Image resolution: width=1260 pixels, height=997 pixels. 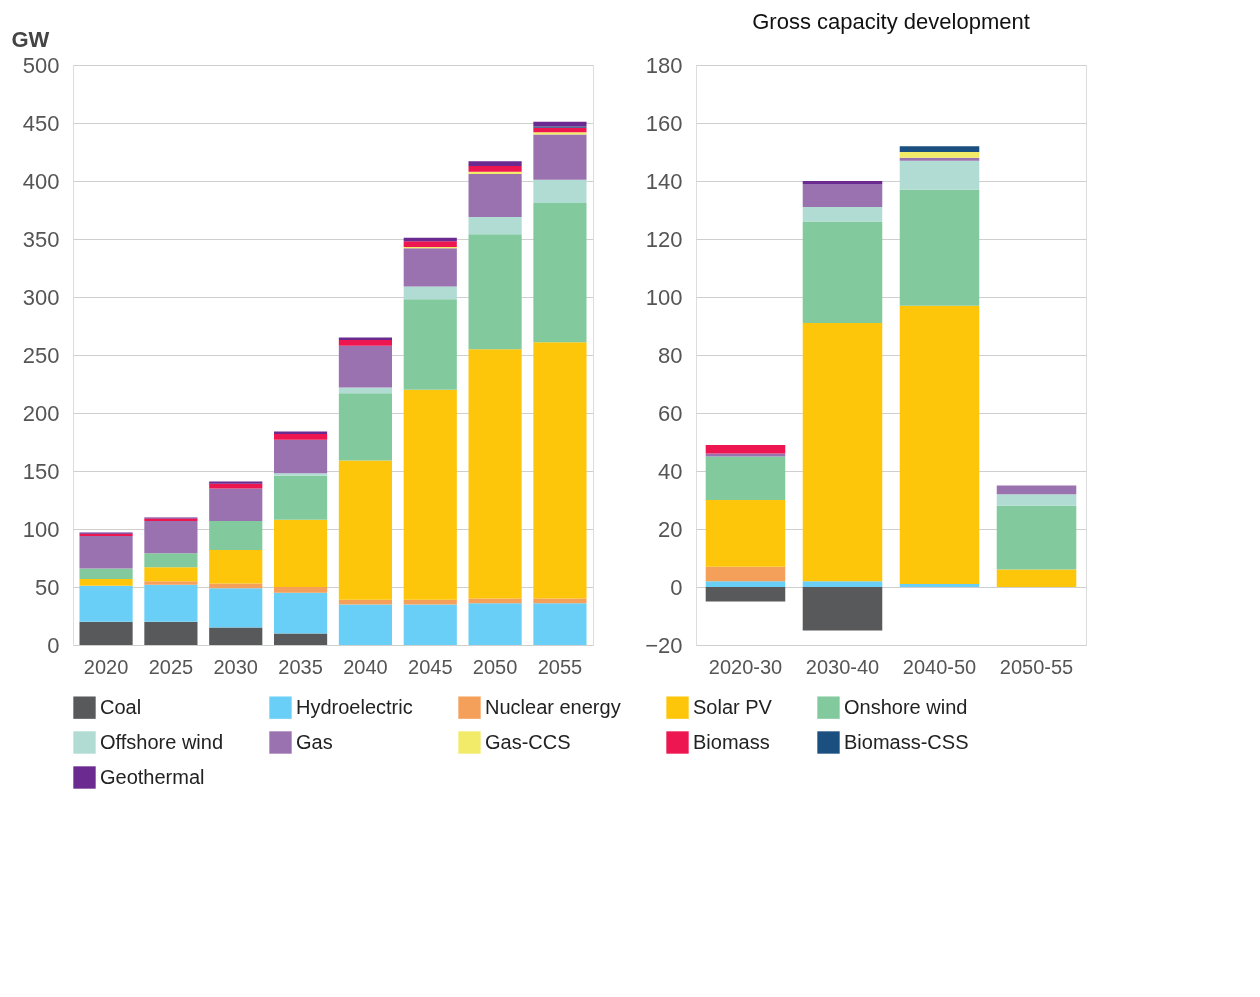 I want to click on x-tick-label: 2020-30, so click(x=745, y=666).